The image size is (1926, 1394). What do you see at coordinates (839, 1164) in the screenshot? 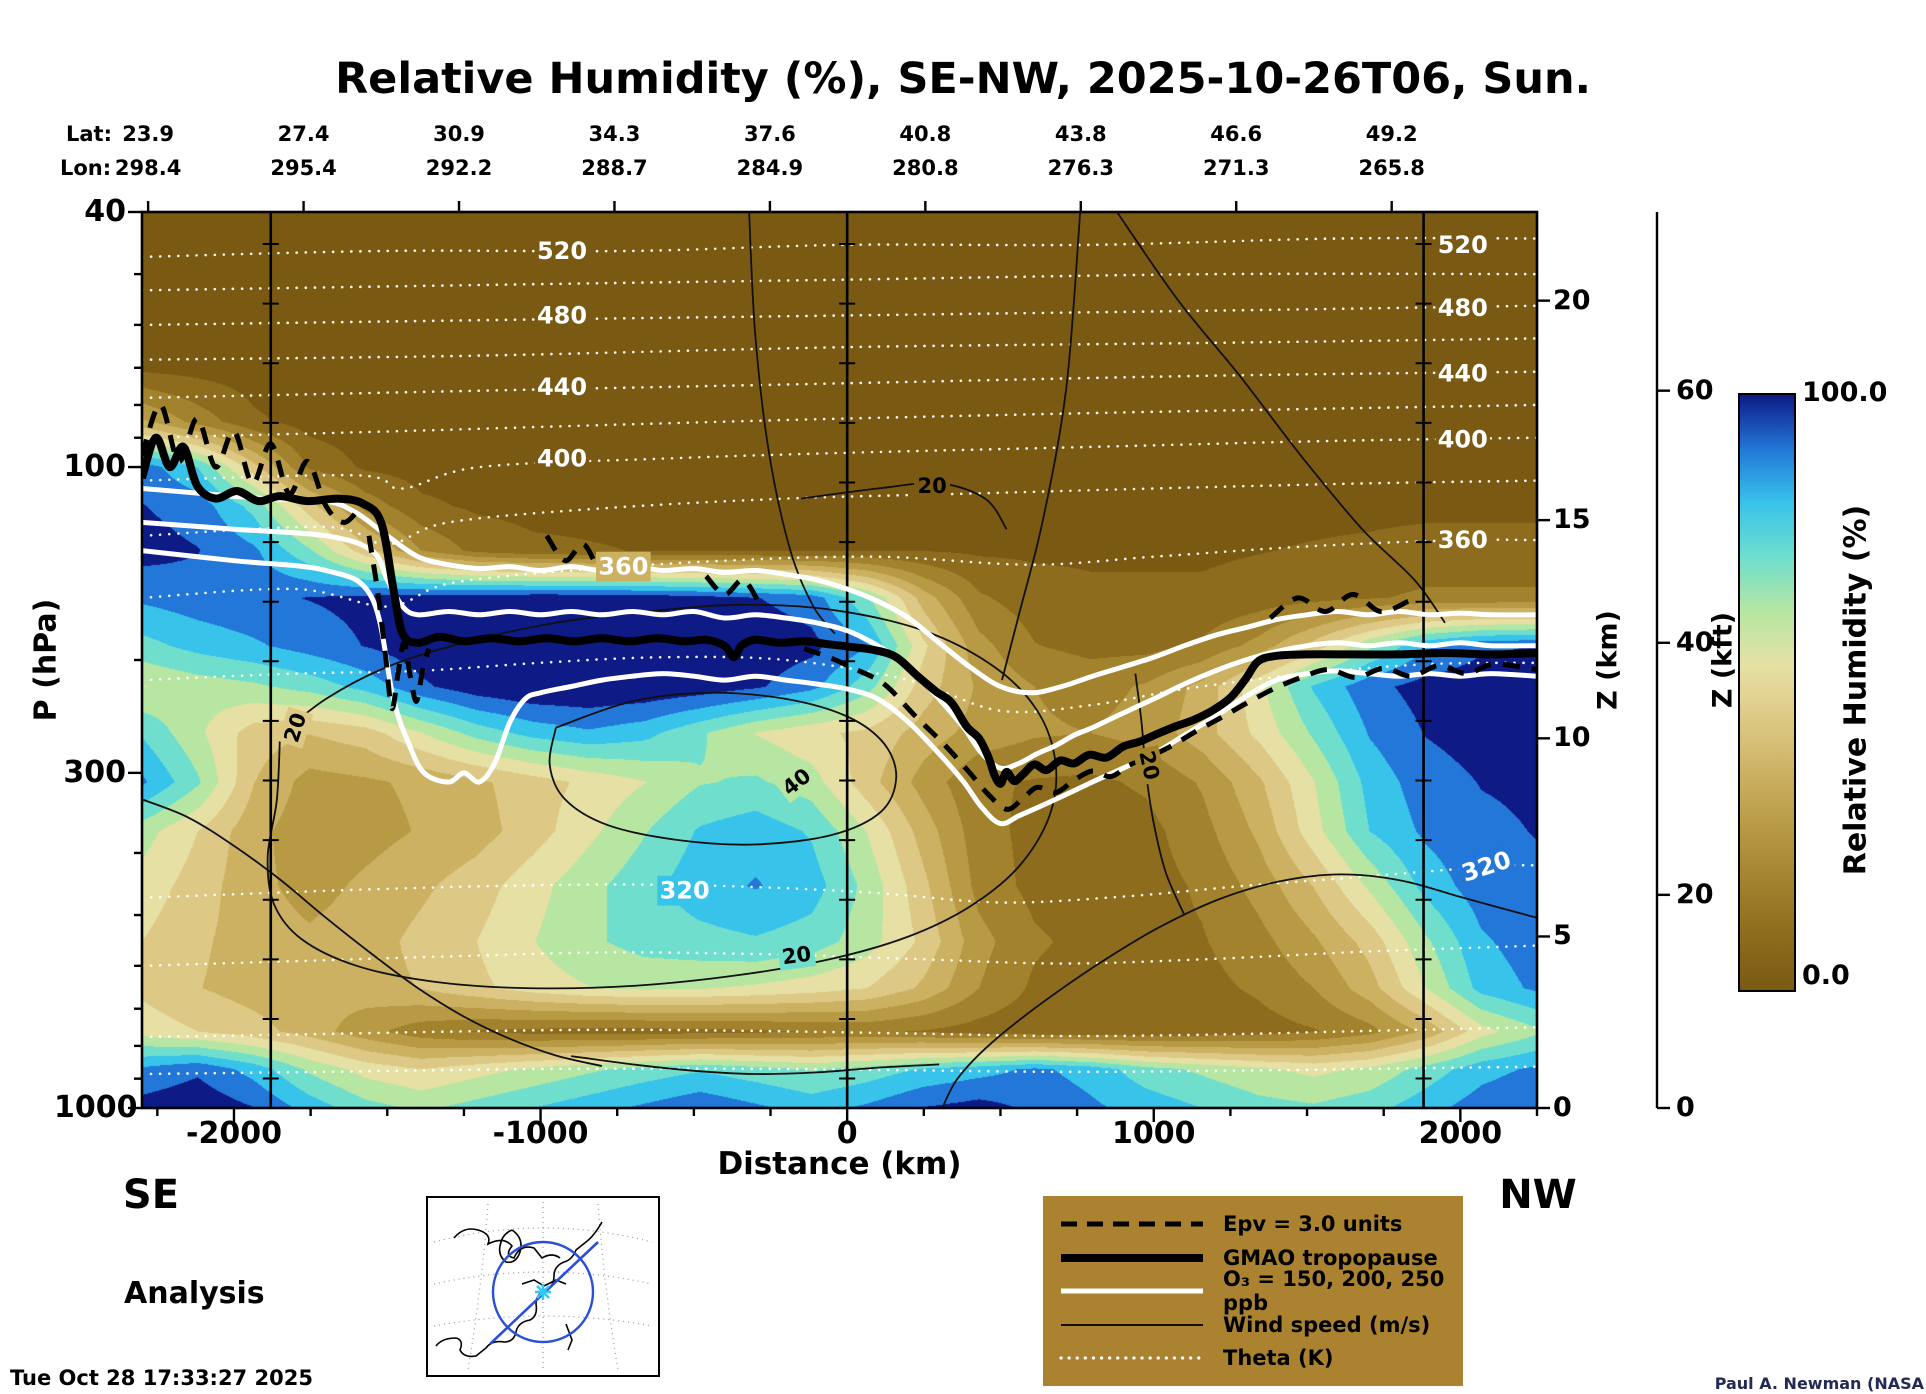
I see `x-axis-label: Distance (km)` at bounding box center [839, 1164].